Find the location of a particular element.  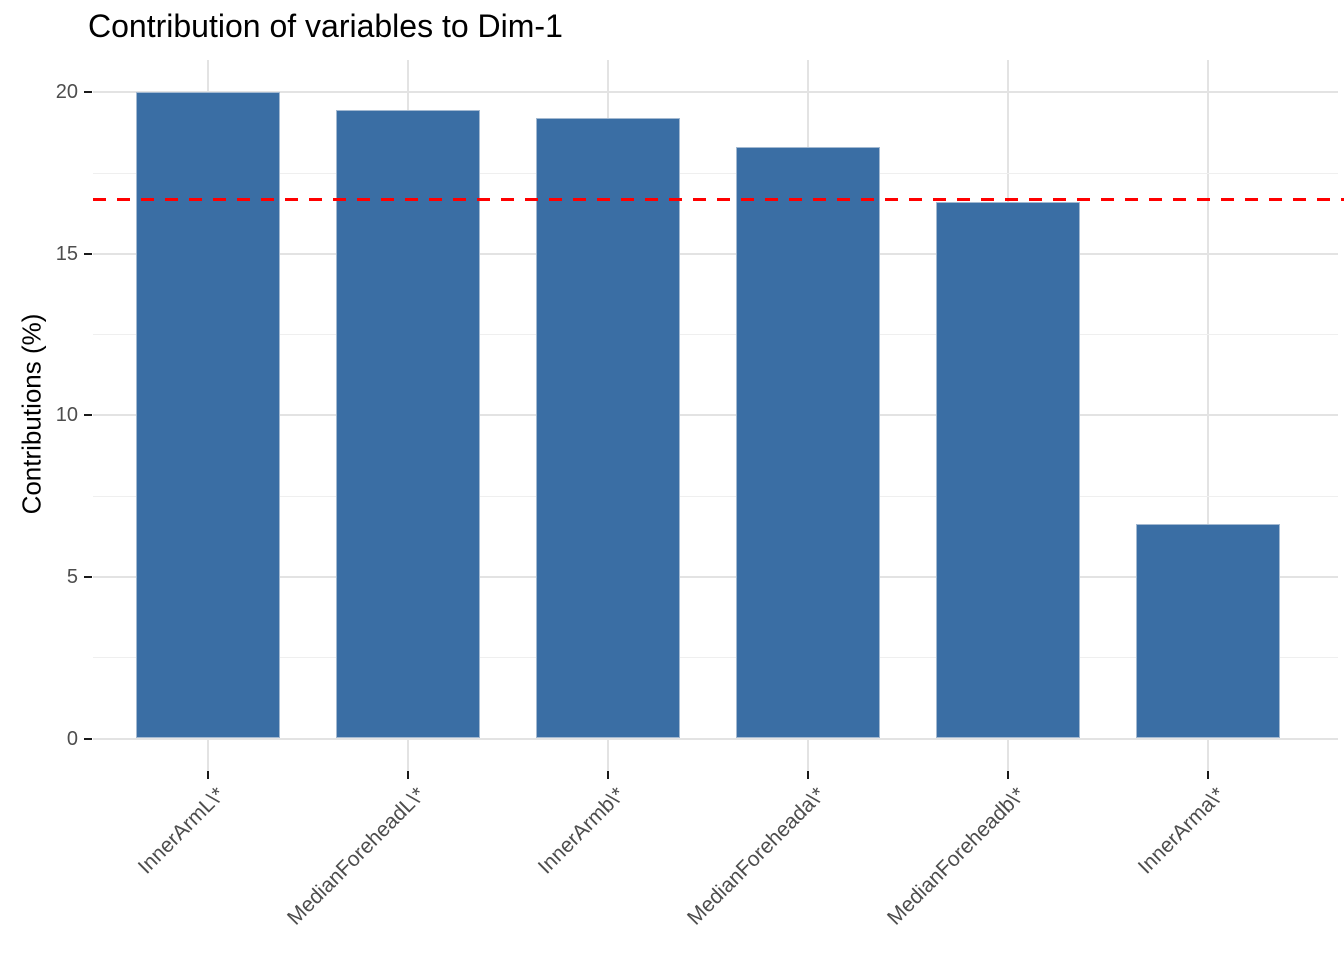

y-tick-label: 0 is located at coordinates (72, 738).